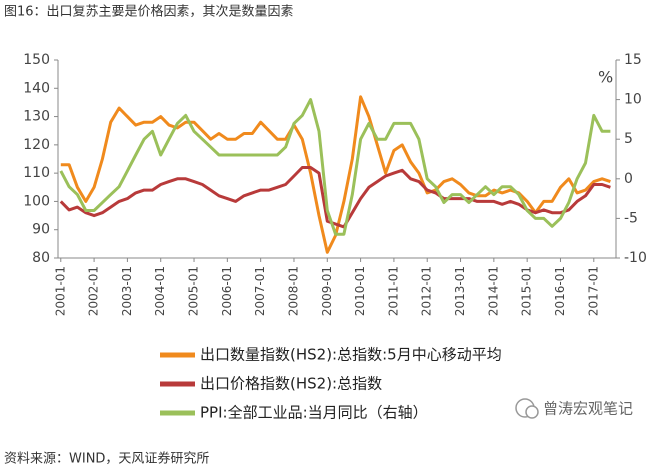  I want to click on x-tick-label: 2017-01, so click(593, 291).